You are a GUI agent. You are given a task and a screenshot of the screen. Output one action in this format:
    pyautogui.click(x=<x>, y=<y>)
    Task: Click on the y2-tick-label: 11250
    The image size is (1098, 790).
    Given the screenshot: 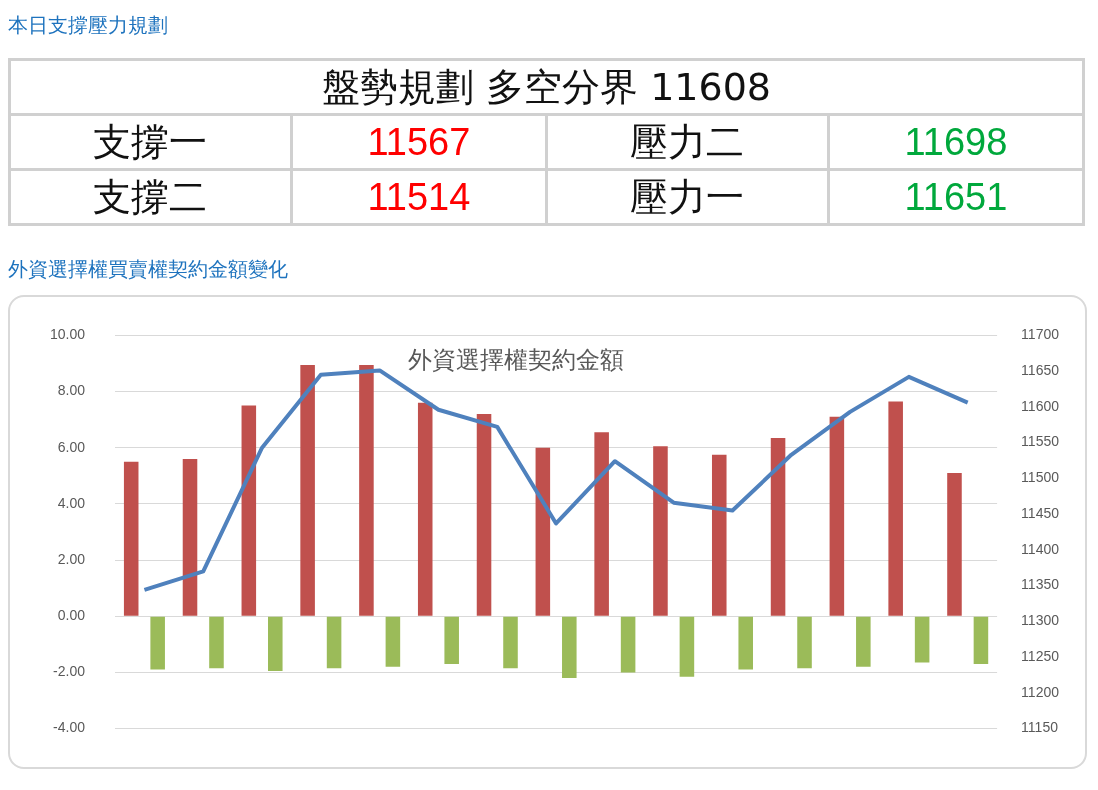 What is the action you would take?
    pyautogui.click(x=1040, y=655)
    